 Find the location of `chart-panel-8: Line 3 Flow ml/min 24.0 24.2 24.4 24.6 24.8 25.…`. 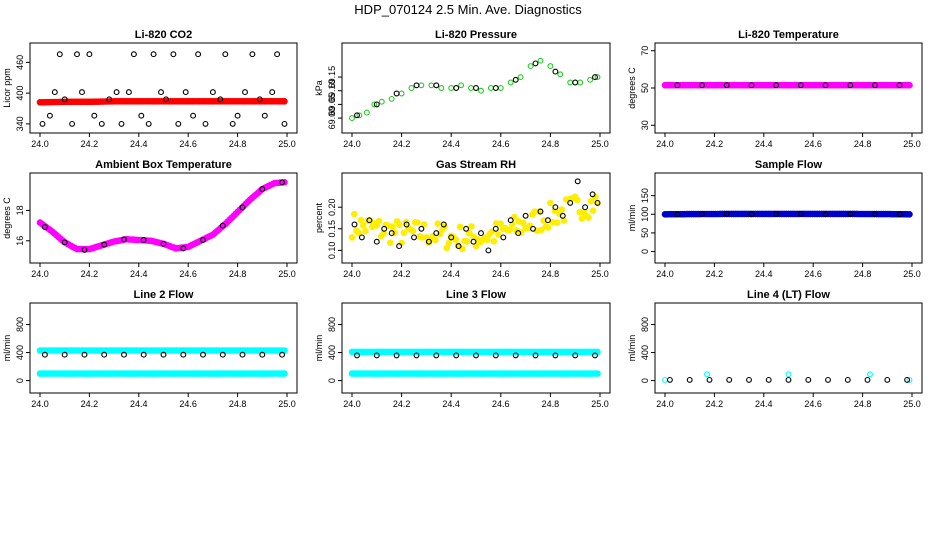

chart-panel-8: Line 3 Flow ml/min 24.0 24.2 24.4 24.6 24.8 25.… is located at coordinates (462, 349).